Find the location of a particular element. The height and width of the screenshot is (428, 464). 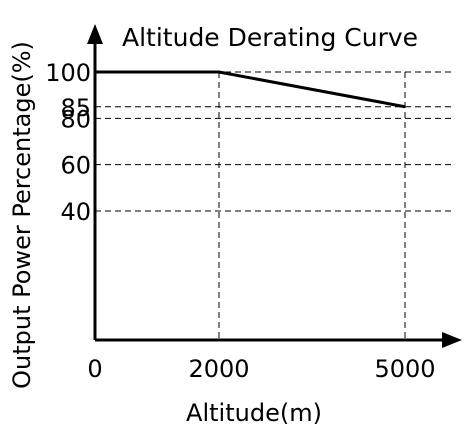

series is located at coordinates (250, 89).